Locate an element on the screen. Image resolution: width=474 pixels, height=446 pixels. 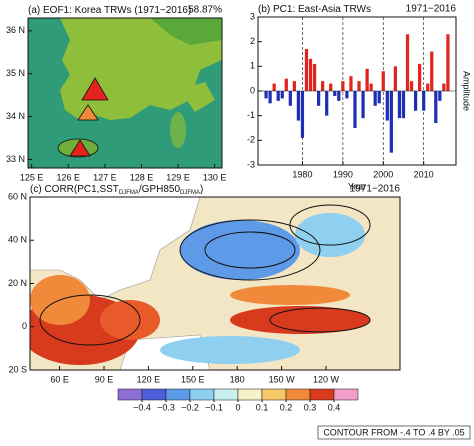
panel-annotation: 58.87% is located at coordinates (205, 10).